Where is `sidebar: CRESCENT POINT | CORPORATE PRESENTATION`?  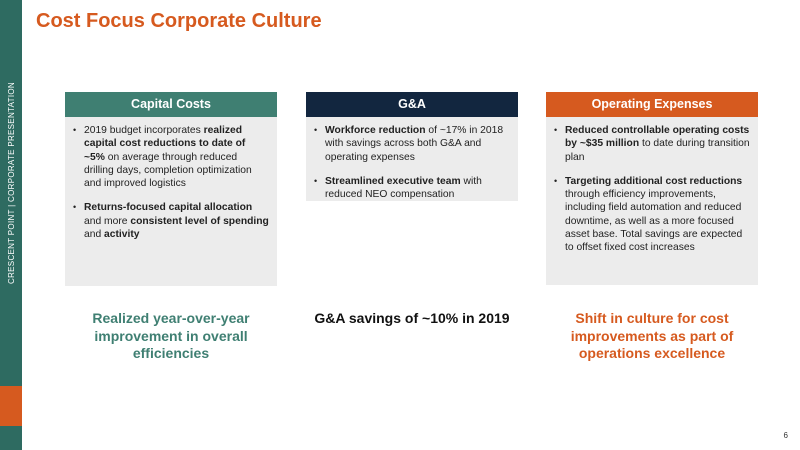
sidebar: CRESCENT POINT | CORPORATE PRESENTATION is located at coordinates (11, 225).